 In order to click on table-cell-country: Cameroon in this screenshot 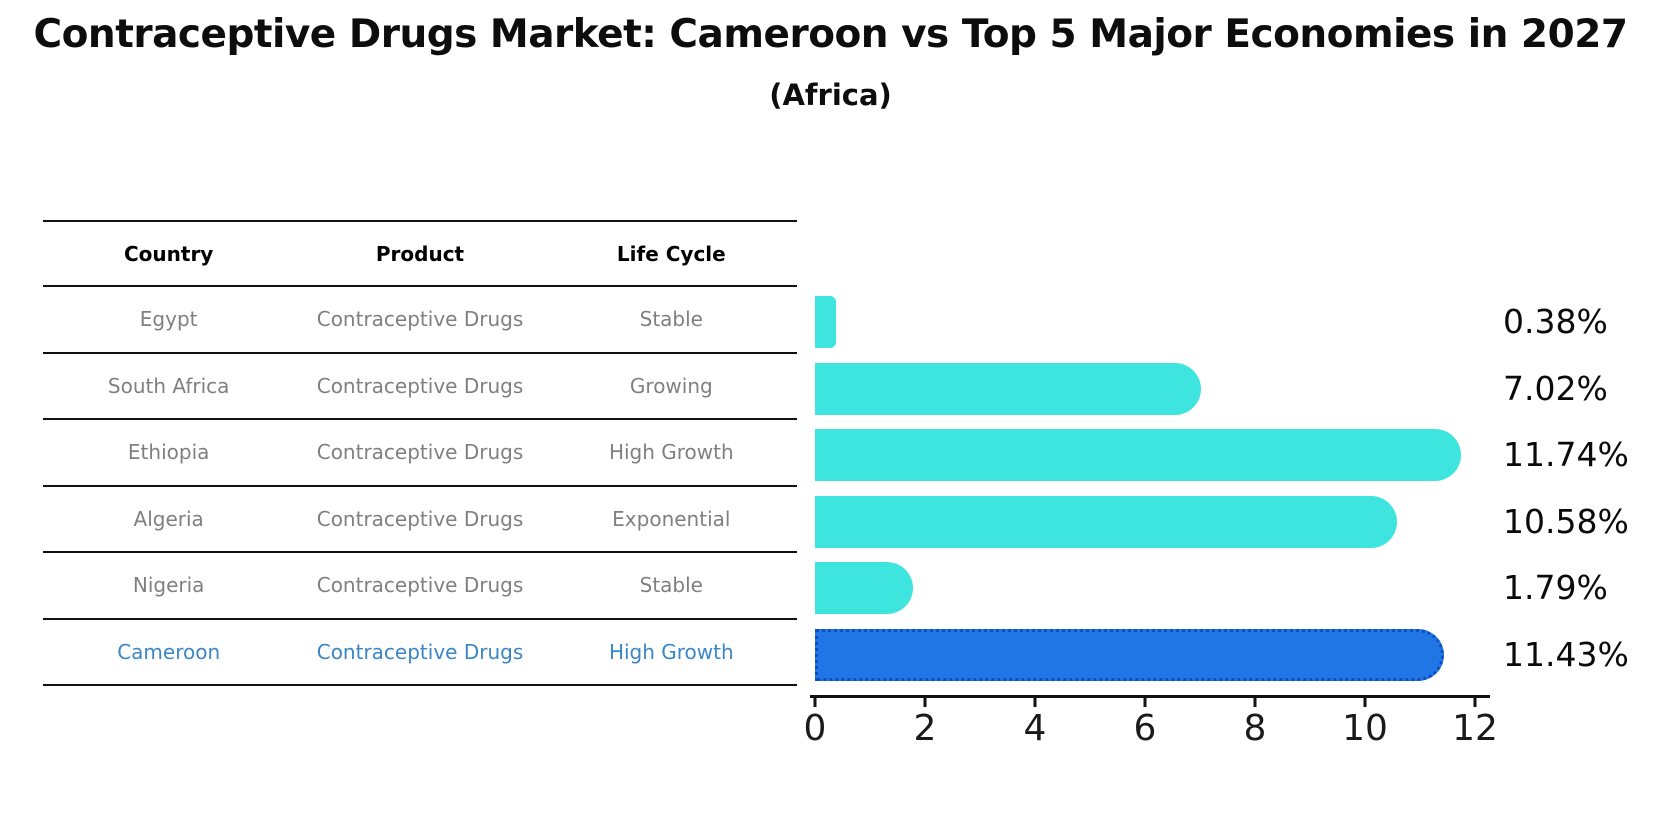, I will do `click(169, 651)`.